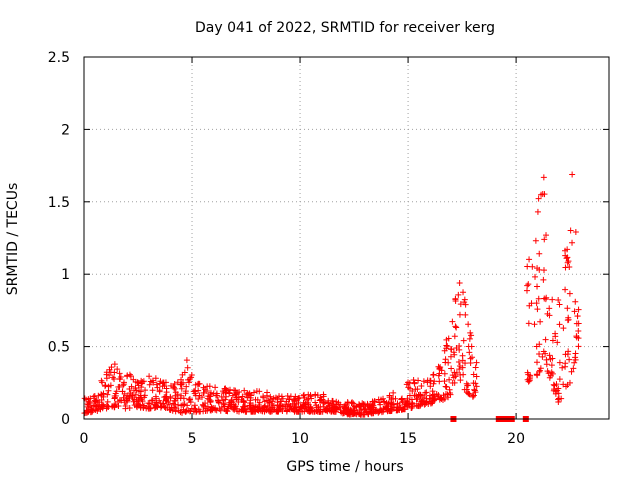  I want to click on x-tick-label: 20, so click(516, 439).